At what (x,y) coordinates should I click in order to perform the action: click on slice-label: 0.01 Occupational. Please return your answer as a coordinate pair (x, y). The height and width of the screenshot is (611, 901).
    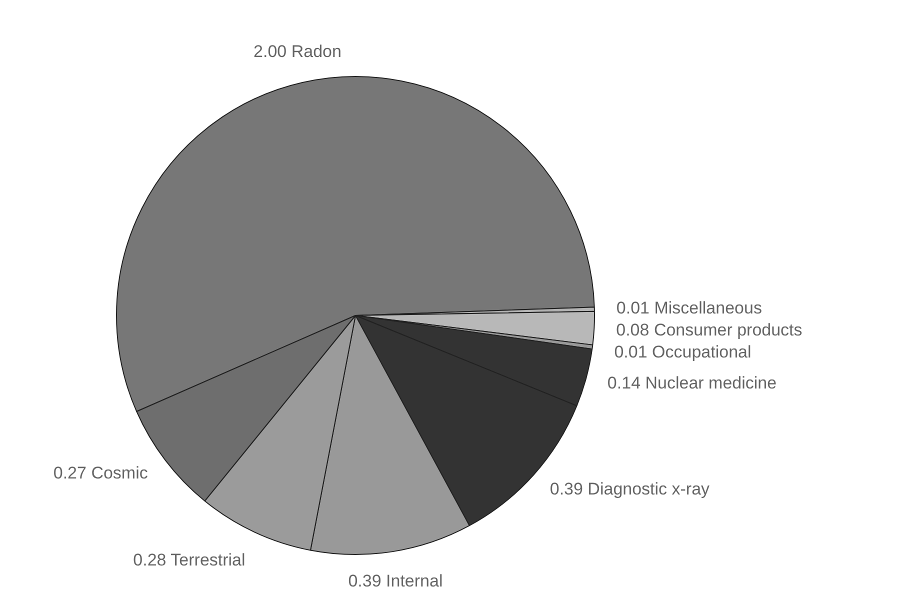
    Looking at the image, I should click on (683, 352).